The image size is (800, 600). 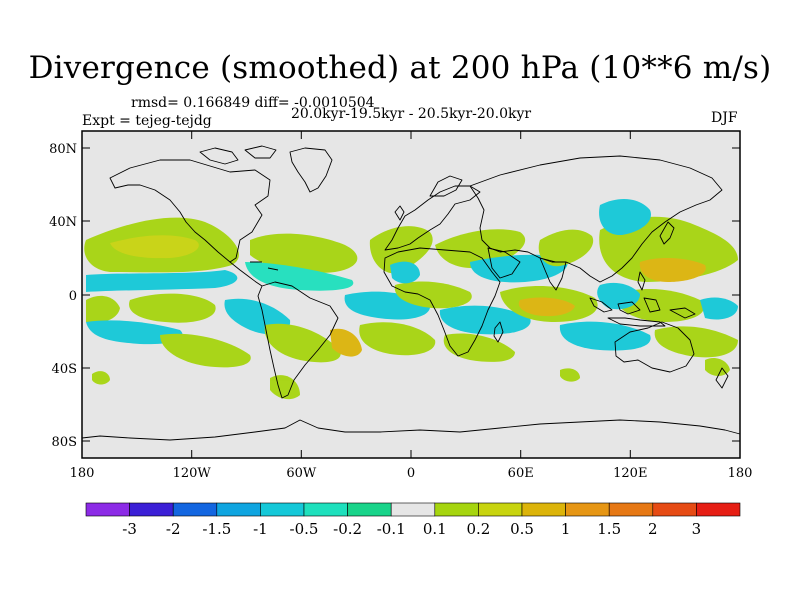 I want to click on coastline-philippines, so click(x=641, y=281).